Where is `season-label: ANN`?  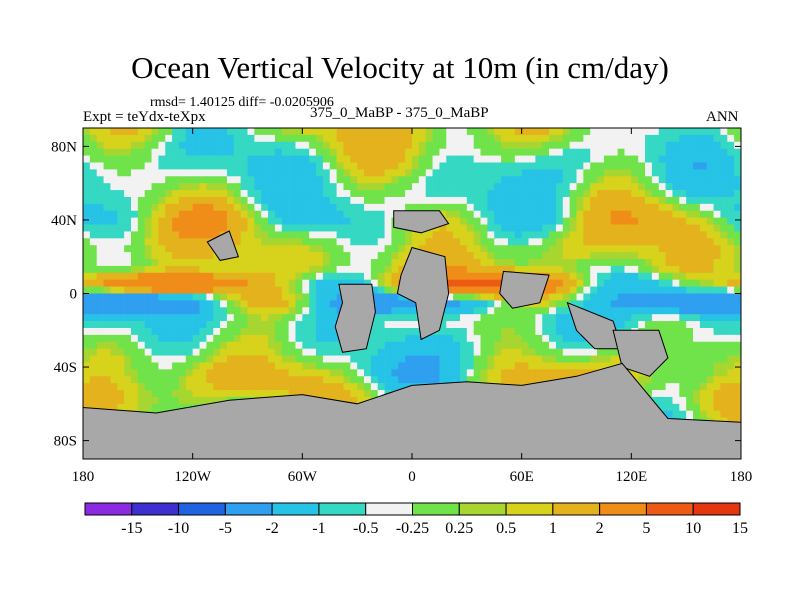
season-label: ANN is located at coordinates (722, 117).